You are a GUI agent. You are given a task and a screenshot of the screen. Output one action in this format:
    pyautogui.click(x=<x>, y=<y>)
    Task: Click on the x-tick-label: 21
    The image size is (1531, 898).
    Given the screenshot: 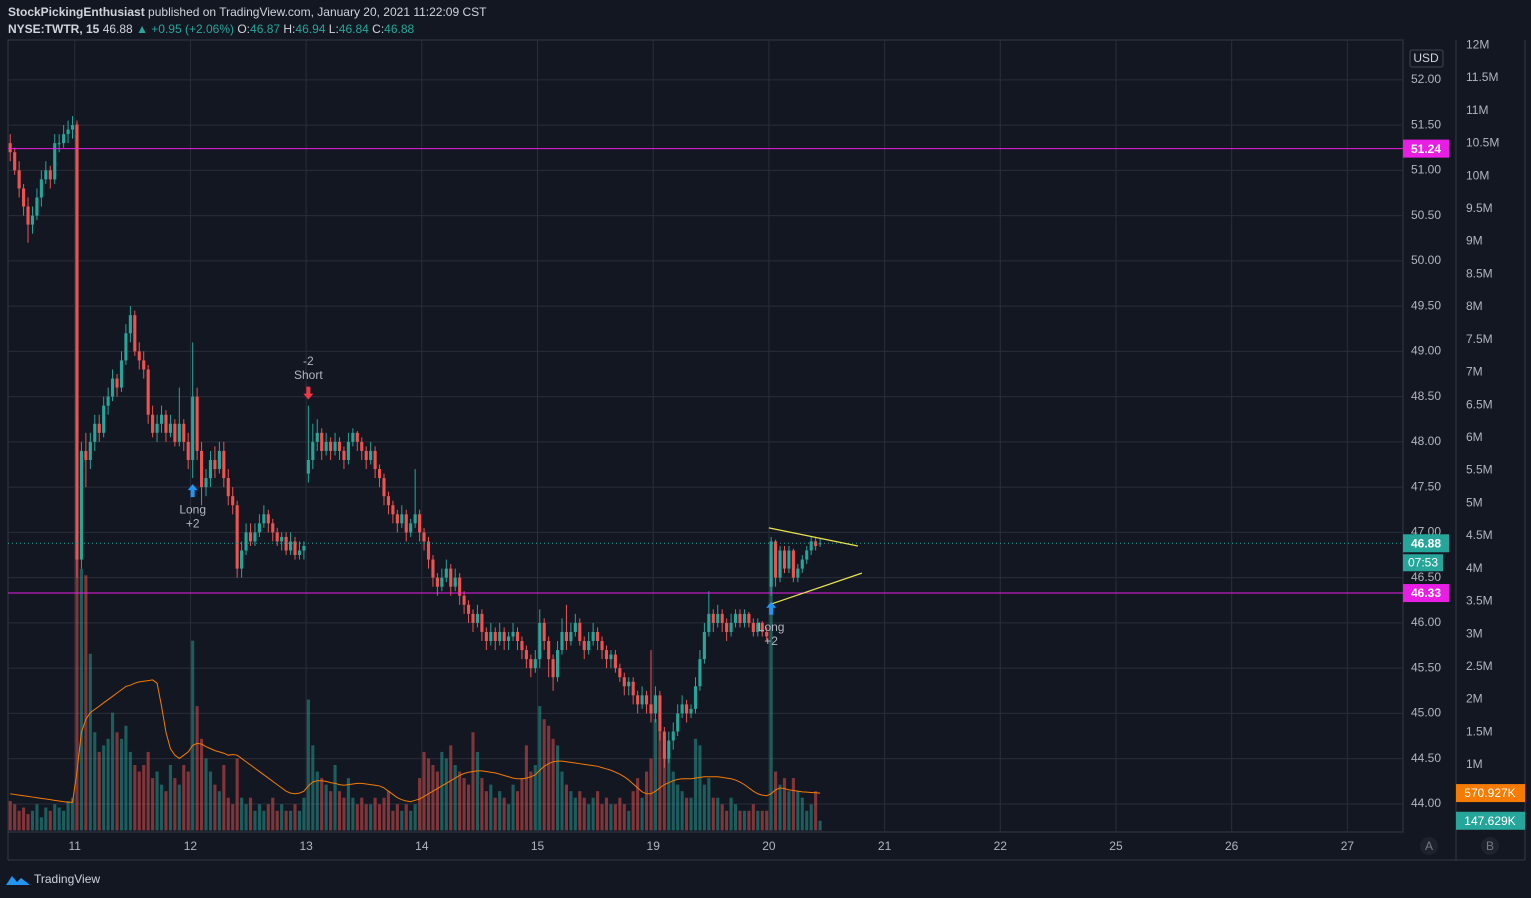 What is the action you would take?
    pyautogui.click(x=885, y=846)
    